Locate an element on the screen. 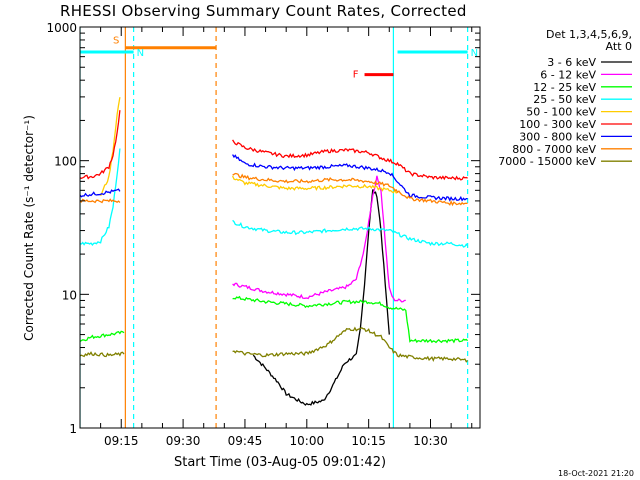 This screenshot has height=480, width=640. footer-stamp: 18-Oct-2021 21:20 is located at coordinates (596, 473).